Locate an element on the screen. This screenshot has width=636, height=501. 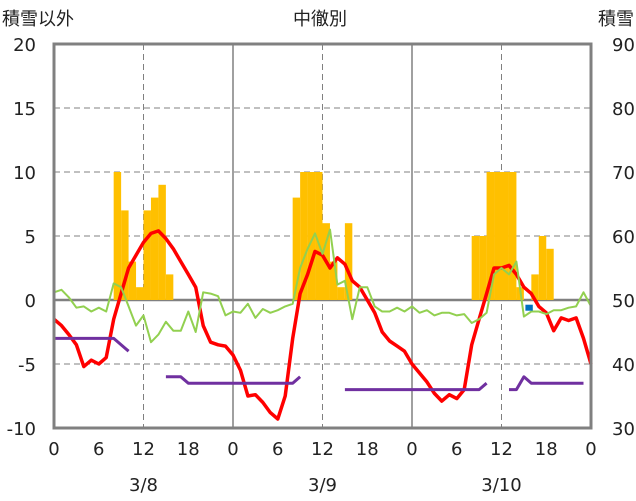
y-left-tick-label: -5 is located at coordinates (27, 365).